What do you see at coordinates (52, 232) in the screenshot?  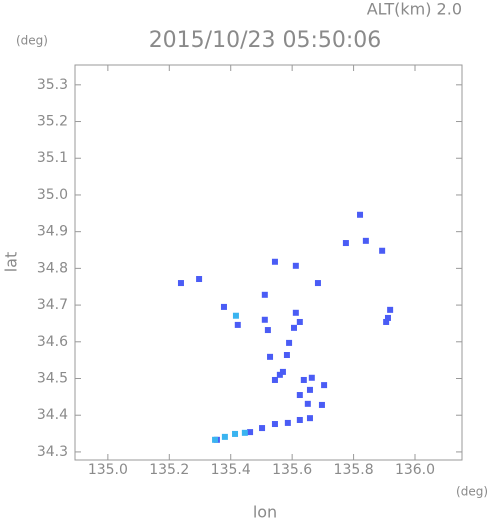 I see `y-tick-label: 34.9` at bounding box center [52, 232].